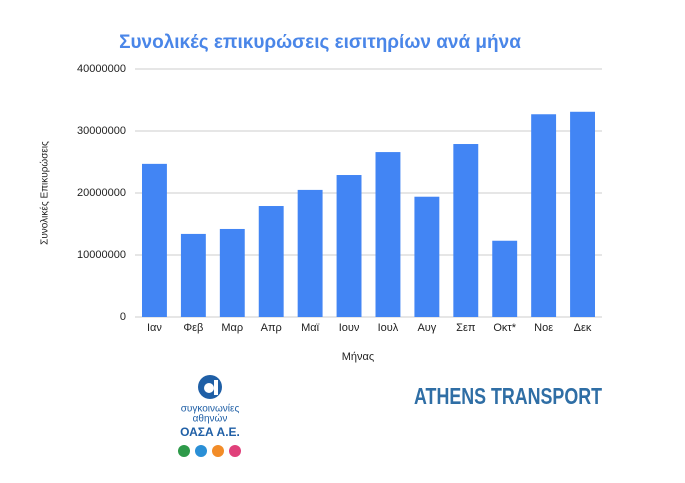 This screenshot has width=685, height=483. What do you see at coordinates (504, 328) in the screenshot?
I see `x-tick-label: Οκτ*` at bounding box center [504, 328].